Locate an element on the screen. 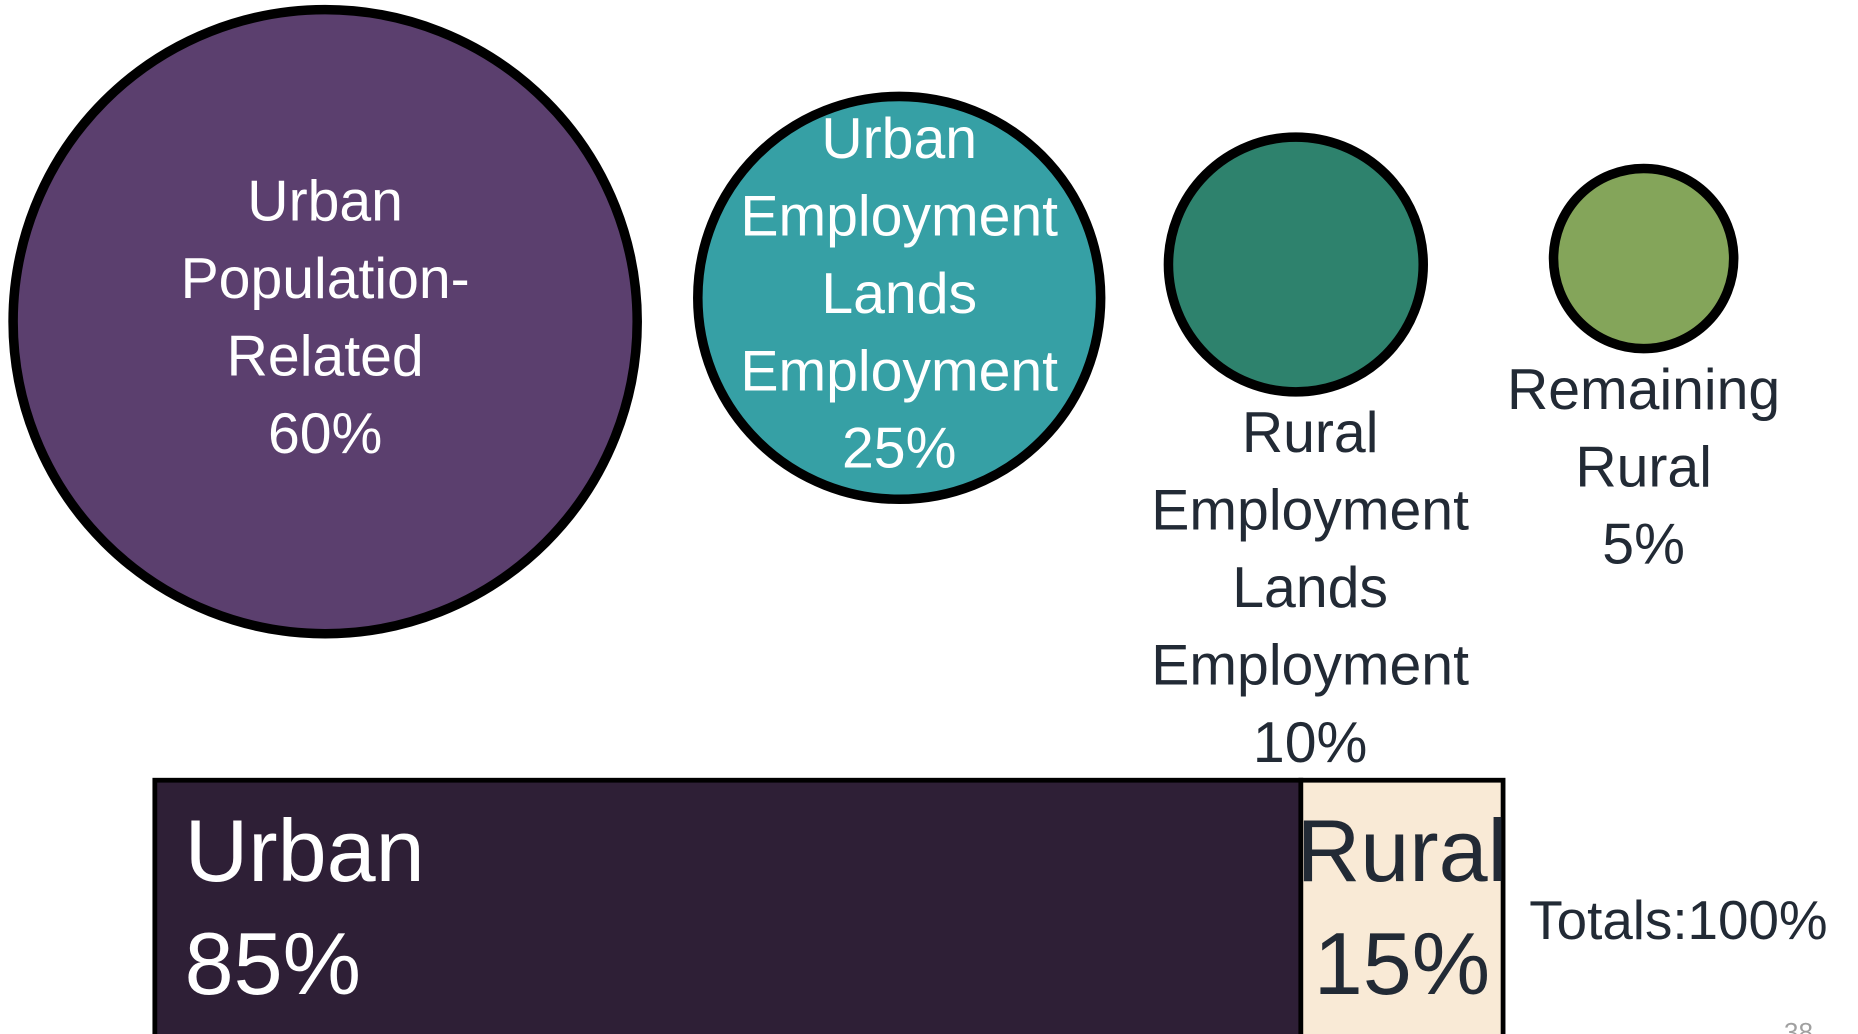  bubble-label-line: Remaining is located at coordinates (1643, 390).